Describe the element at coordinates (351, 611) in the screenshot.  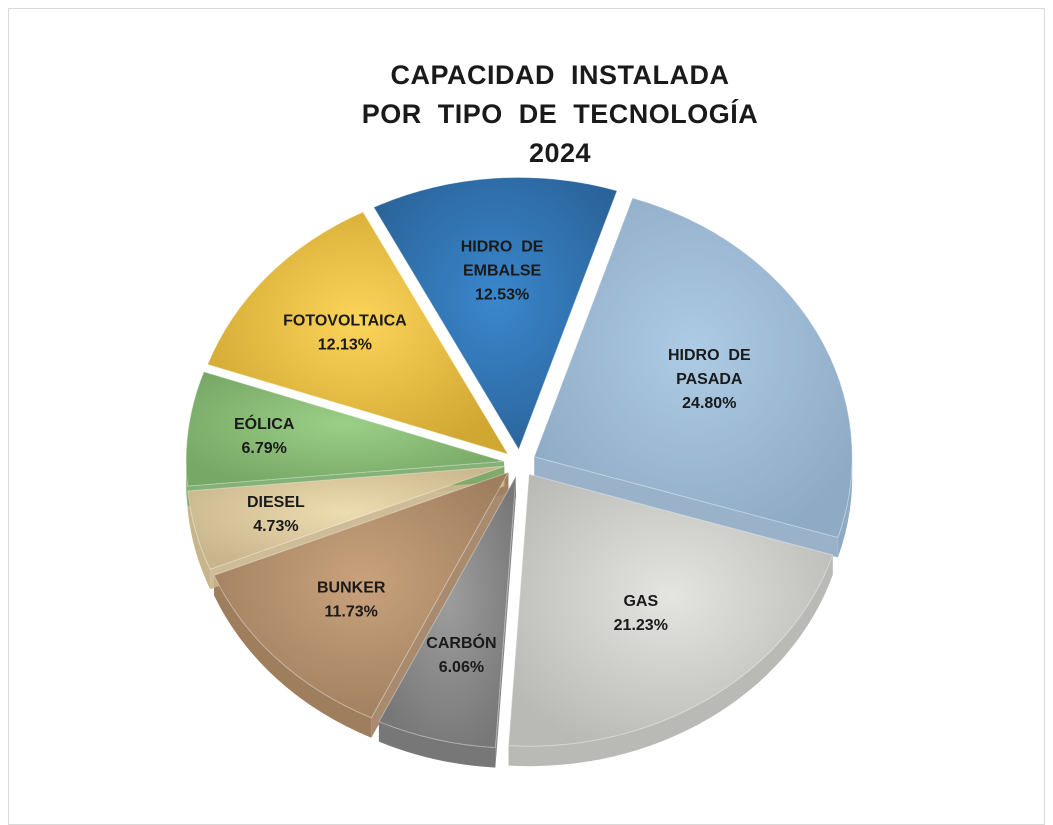
I see `pie-value-bunker: 11.73%` at that location.